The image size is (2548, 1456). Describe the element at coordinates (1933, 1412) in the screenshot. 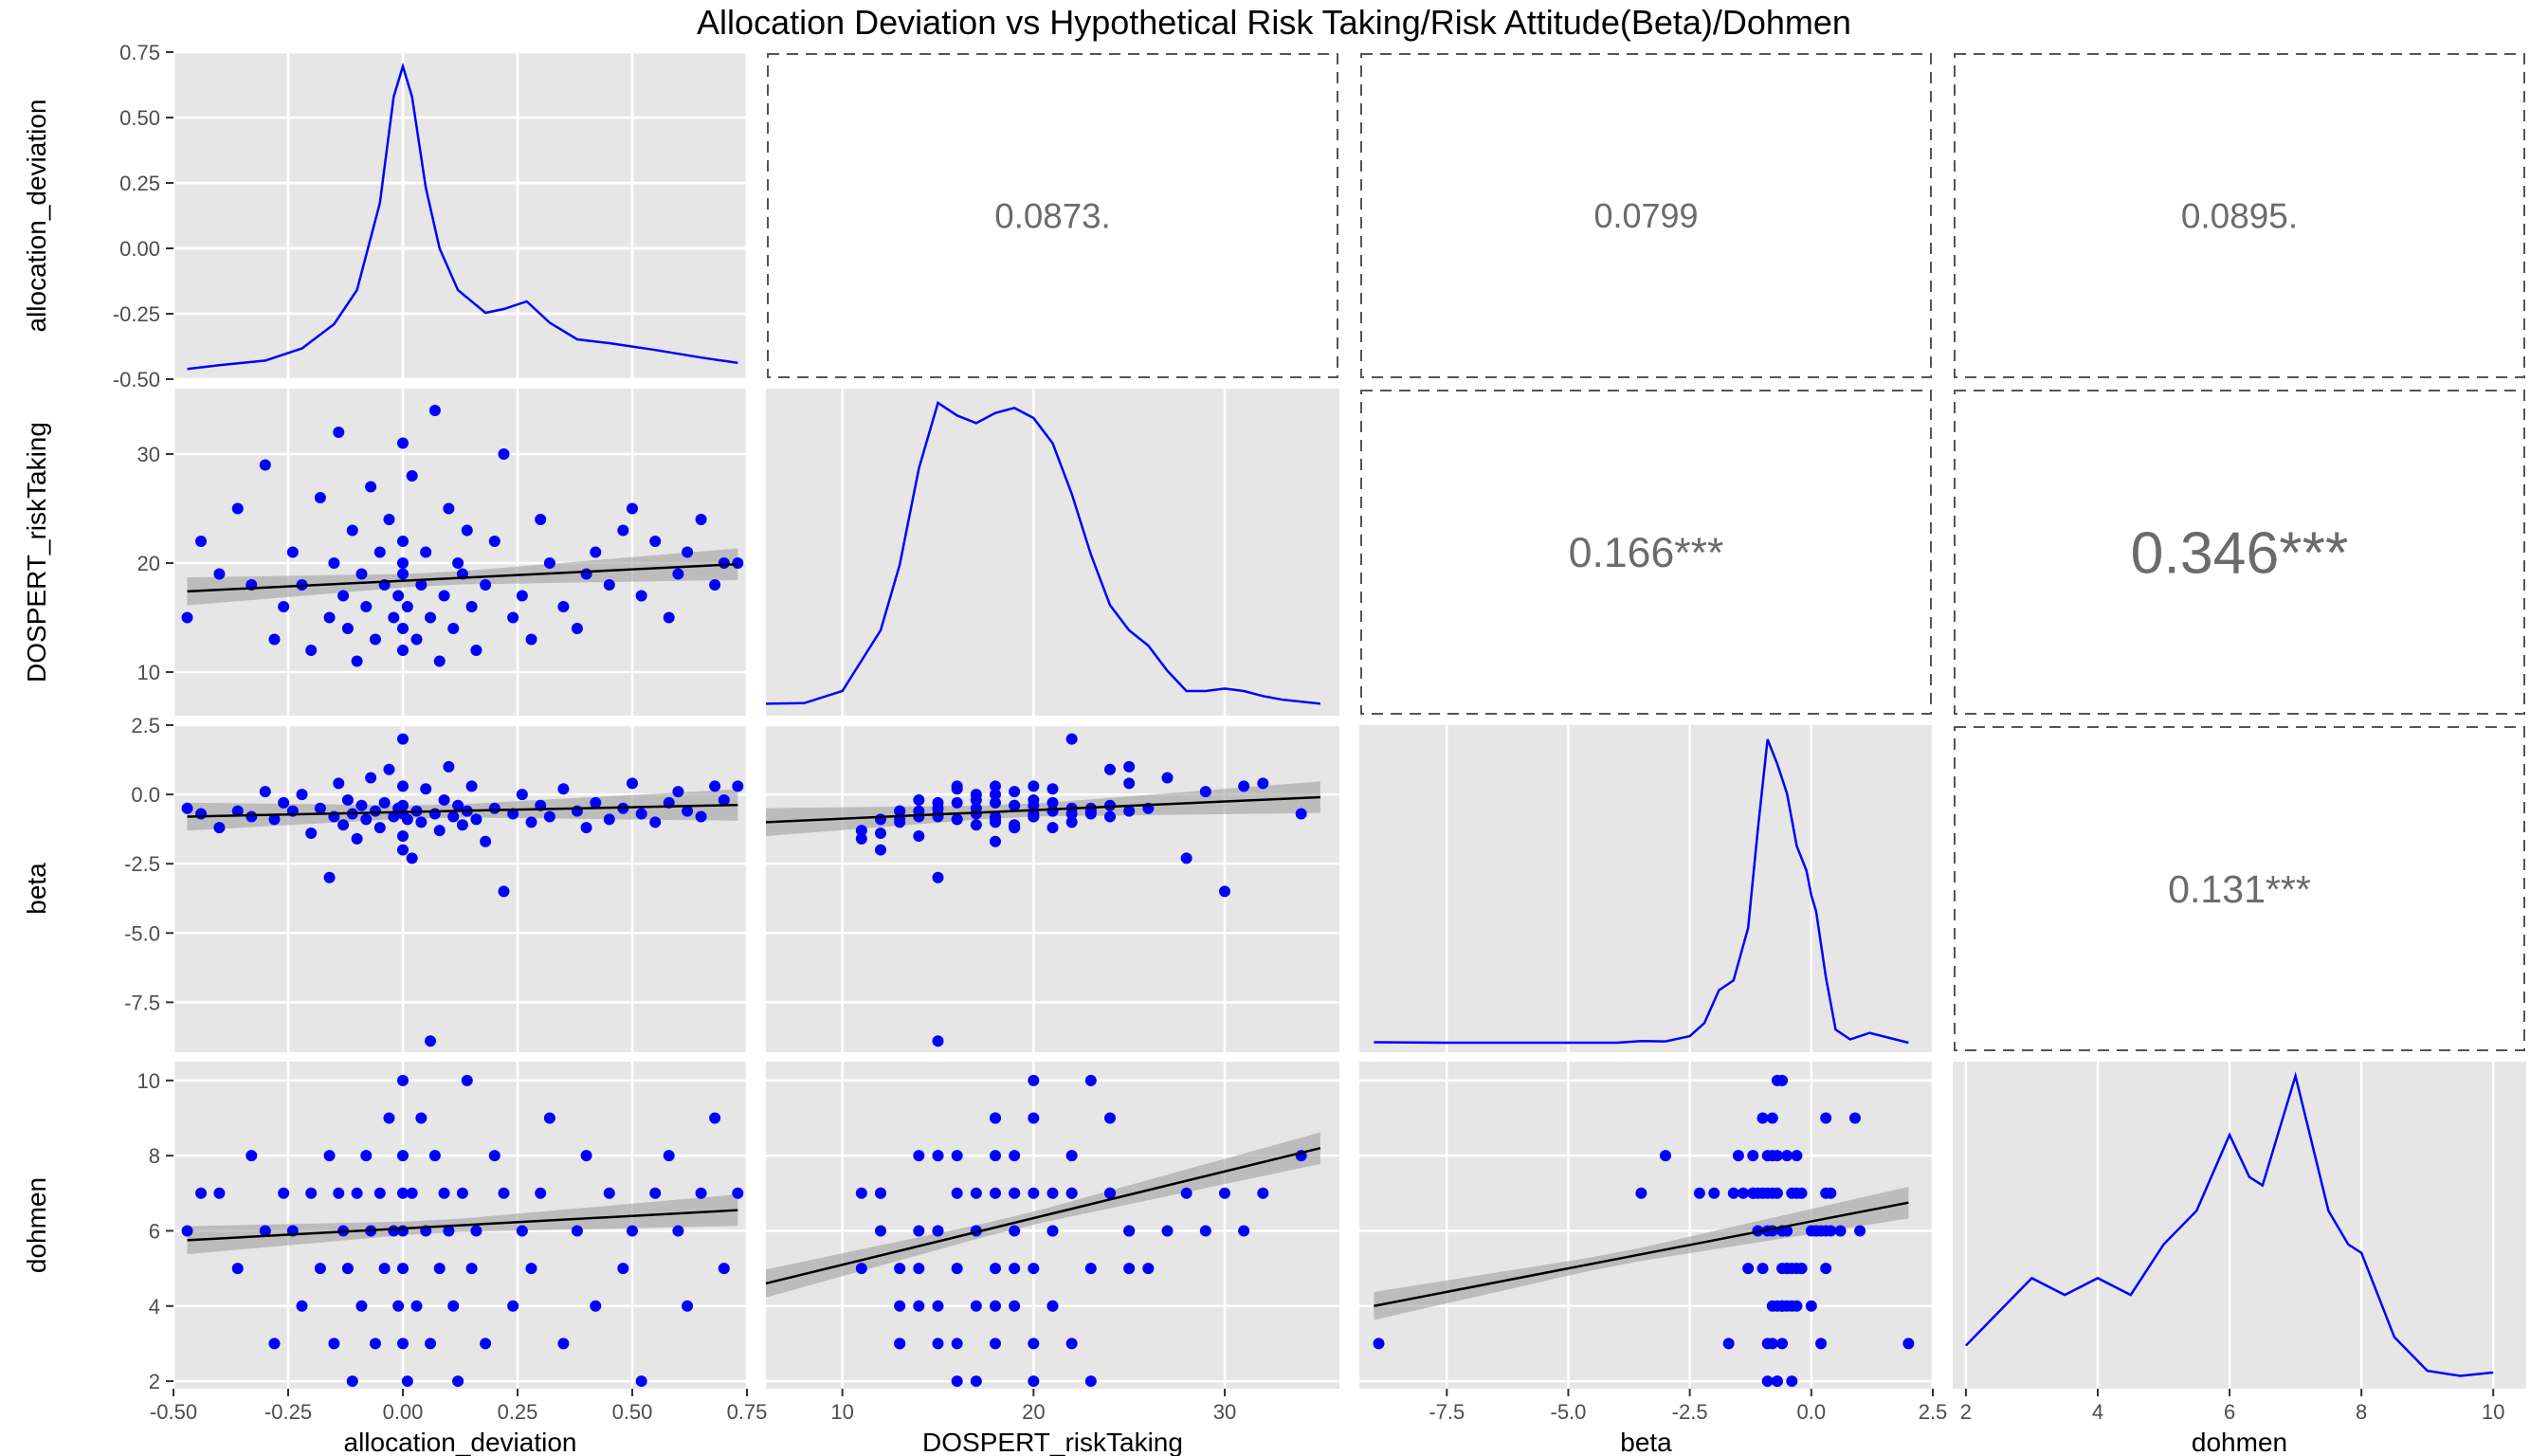

I see `x-tick-label: 2.5` at that location.